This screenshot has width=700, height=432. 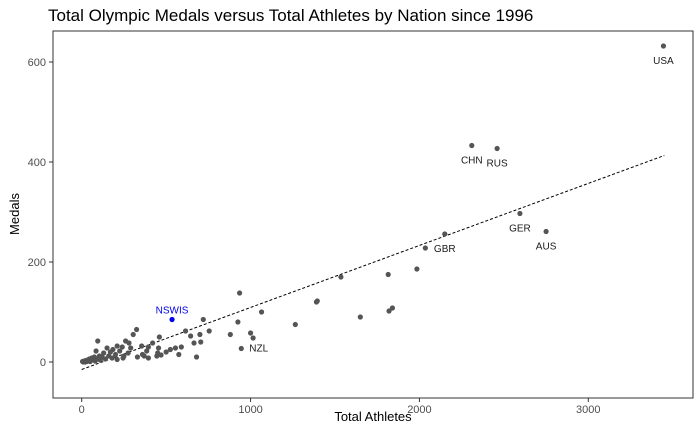 I want to click on point-label-rus: RUS, so click(x=497, y=164).